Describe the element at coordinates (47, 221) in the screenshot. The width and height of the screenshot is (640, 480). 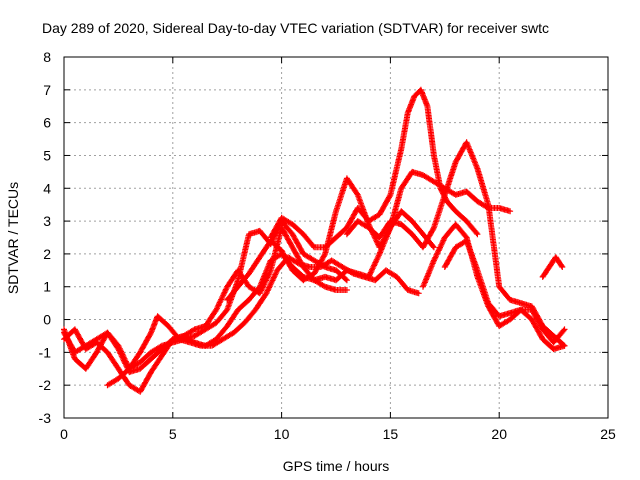
I see `y-tick-label: 3` at that location.